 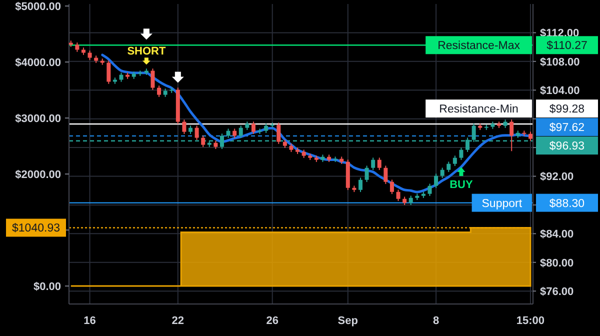 What do you see at coordinates (557, 292) in the screenshot?
I see `y-tick-label: $76.00` at bounding box center [557, 292].